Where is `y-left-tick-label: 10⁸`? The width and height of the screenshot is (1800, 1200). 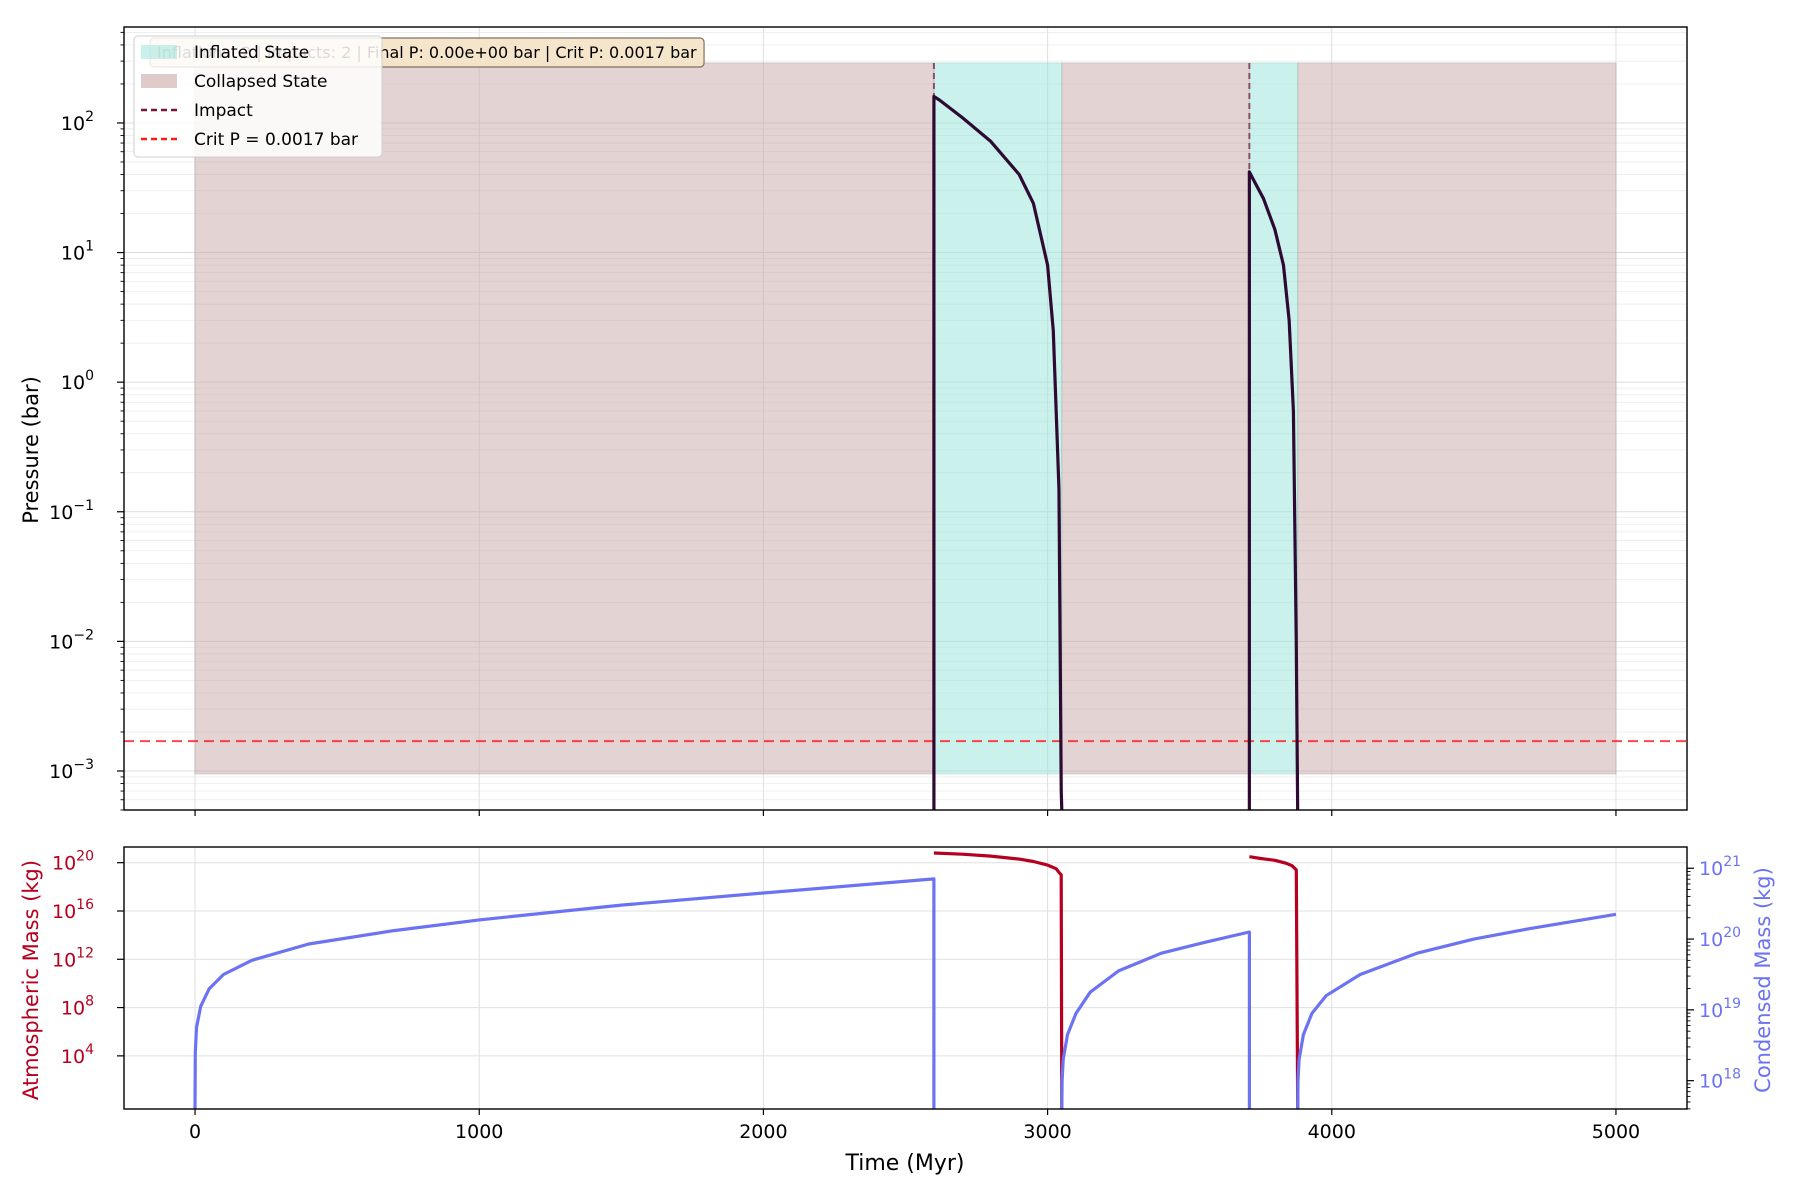 y-left-tick-label: 10⁸ is located at coordinates (77, 1007).